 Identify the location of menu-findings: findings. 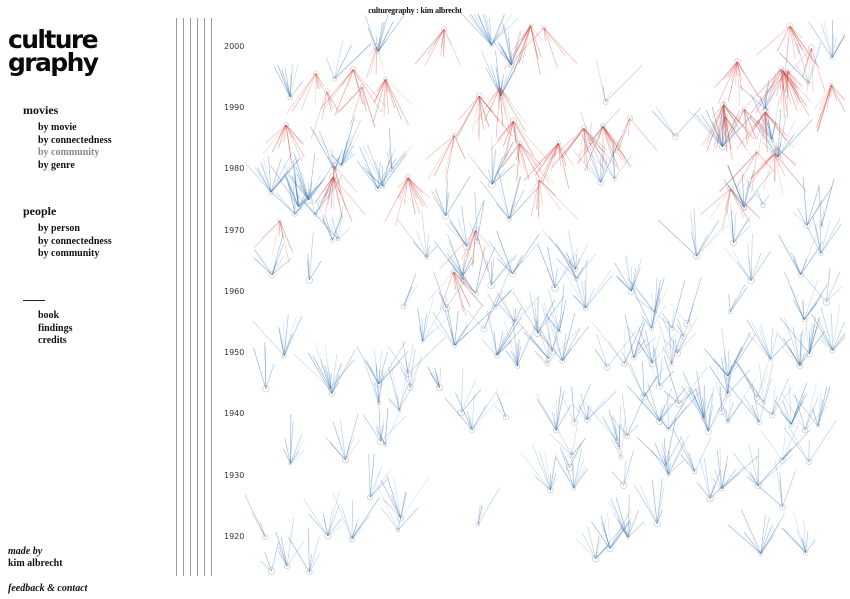
(55, 328).